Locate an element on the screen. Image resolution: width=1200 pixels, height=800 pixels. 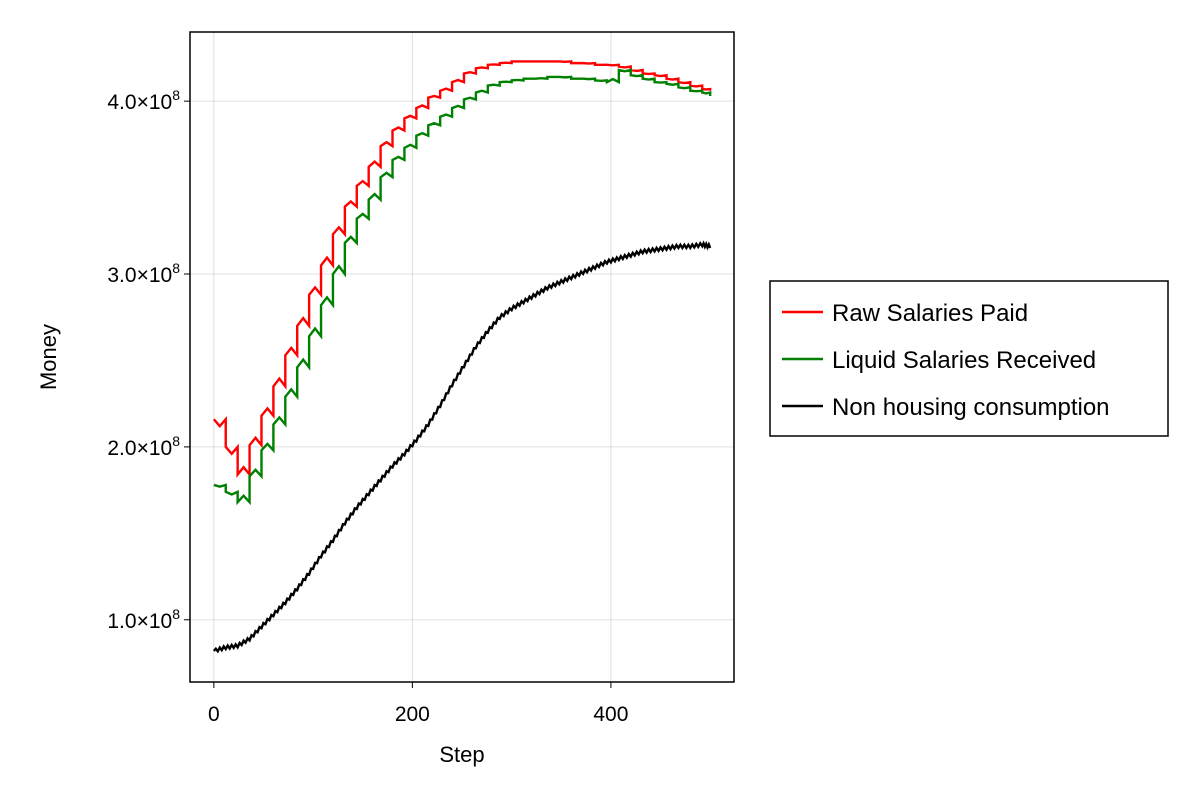
y-tick-mantissa: 4.0×10 is located at coordinates (139, 102).